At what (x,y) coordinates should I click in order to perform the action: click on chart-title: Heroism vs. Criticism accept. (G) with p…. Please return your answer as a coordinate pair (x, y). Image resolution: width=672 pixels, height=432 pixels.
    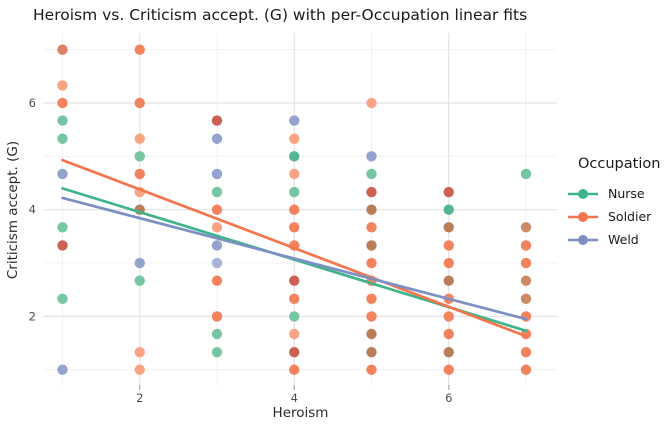
    Looking at the image, I should click on (280, 15).